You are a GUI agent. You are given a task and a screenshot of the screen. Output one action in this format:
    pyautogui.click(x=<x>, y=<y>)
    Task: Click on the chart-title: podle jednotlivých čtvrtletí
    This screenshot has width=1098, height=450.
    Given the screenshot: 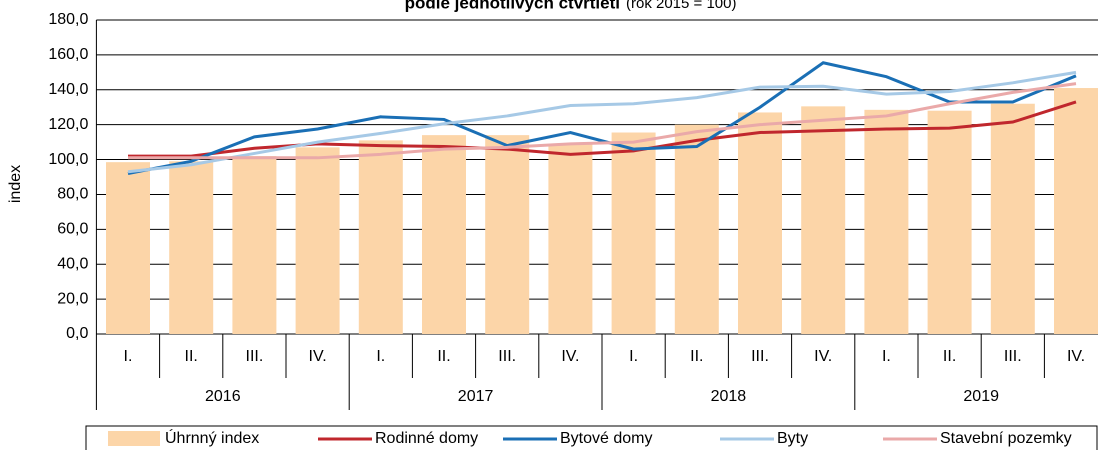 What is the action you would take?
    pyautogui.click(x=513, y=6)
    